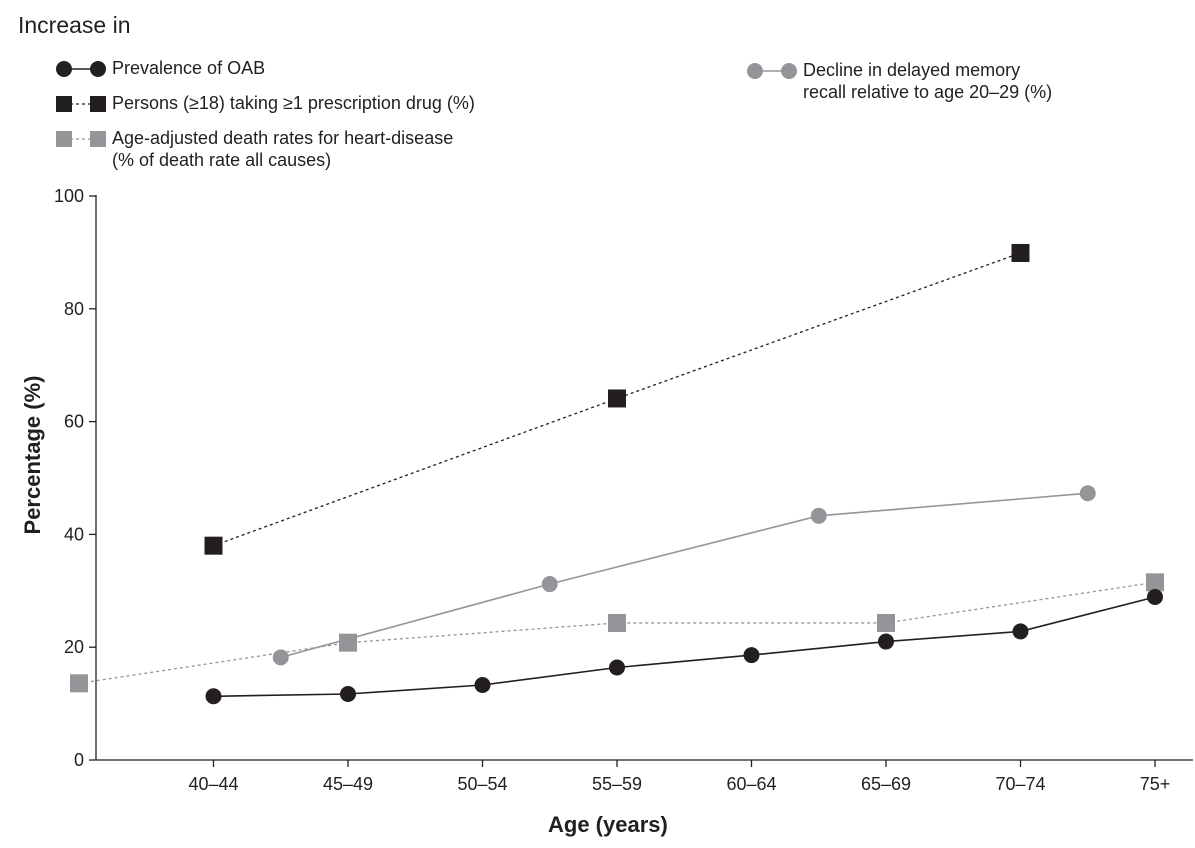  I want to click on legend-symbol-prescription, so click(81, 104).